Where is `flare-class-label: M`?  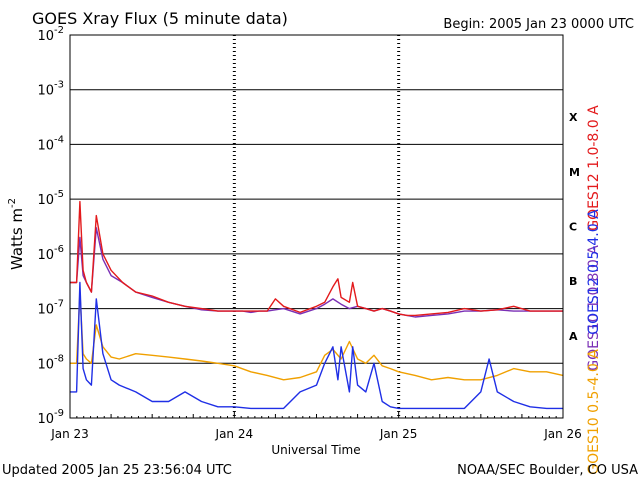
flare-class-label: M is located at coordinates (574, 172).